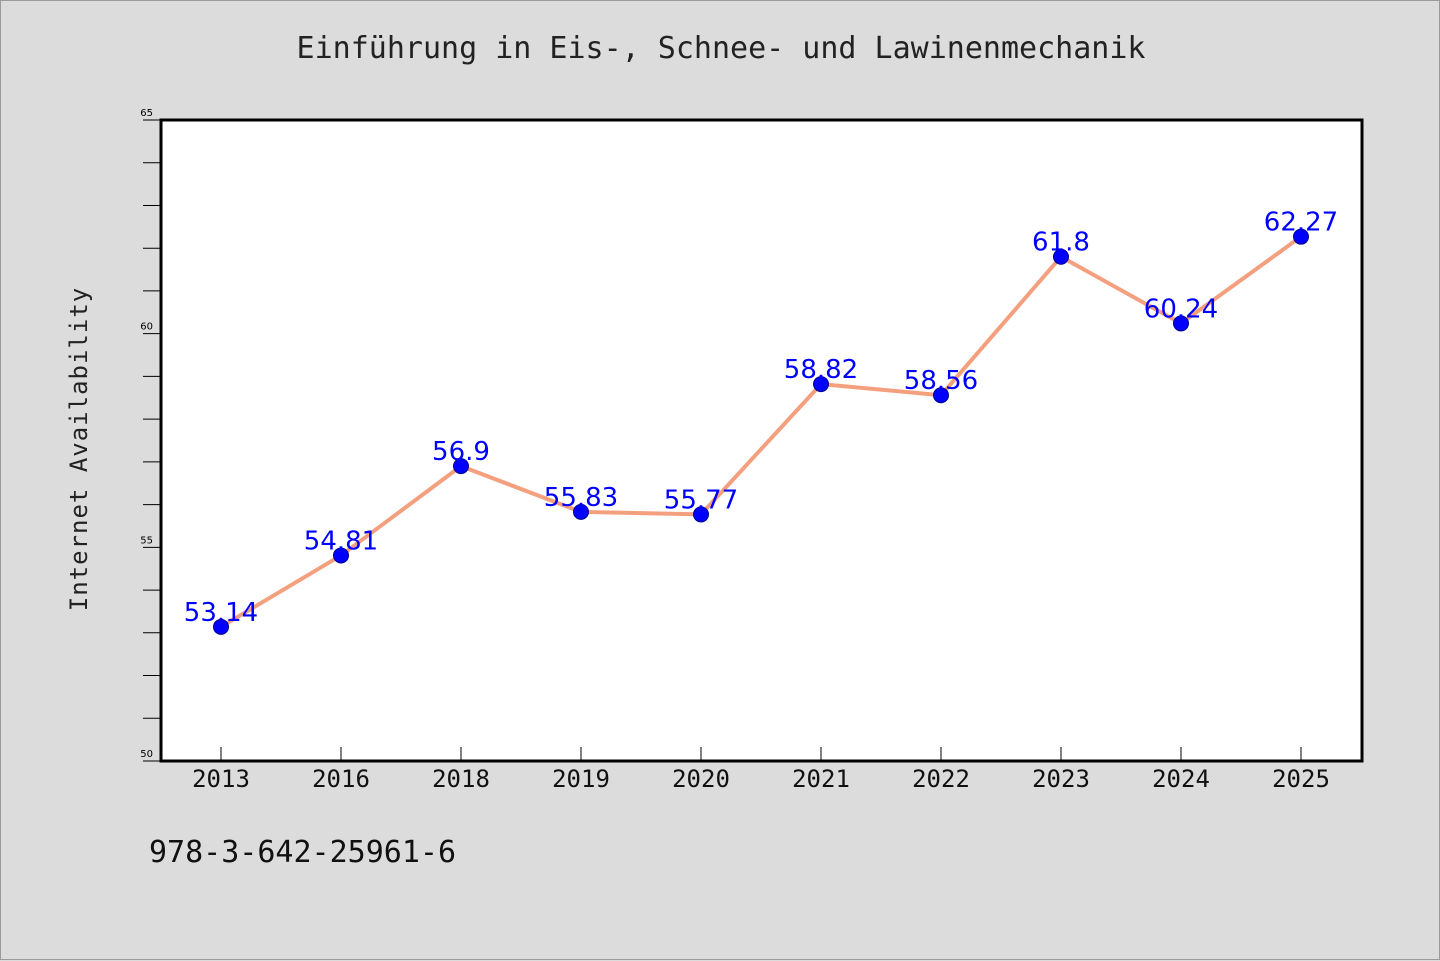 The width and height of the screenshot is (1440, 961). What do you see at coordinates (941, 381) in the screenshot?
I see `data-label: 58.56` at bounding box center [941, 381].